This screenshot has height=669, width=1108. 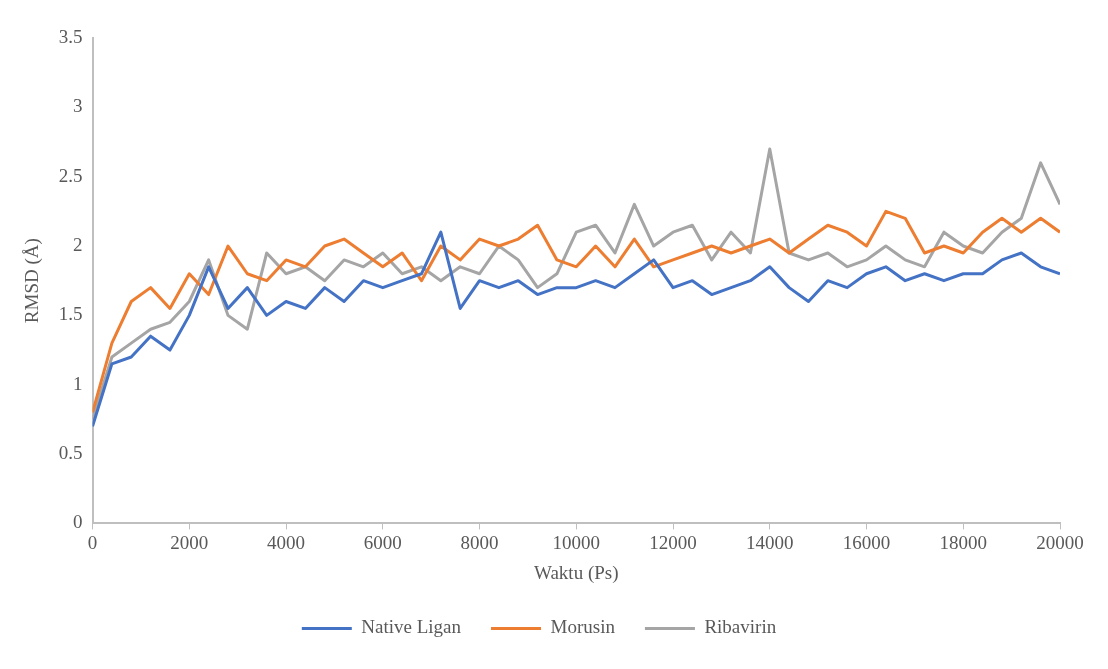 I want to click on x-tick-label: 8000, so click(x=479, y=542).